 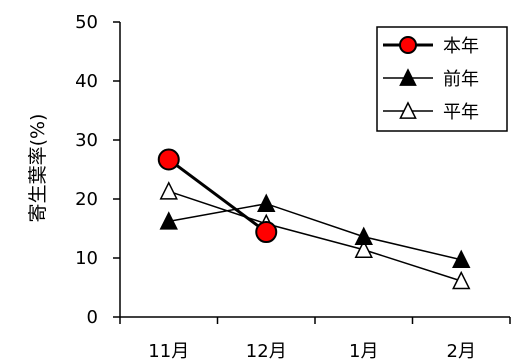 I want to click on y-tick-label: 50, so click(x=86, y=22).